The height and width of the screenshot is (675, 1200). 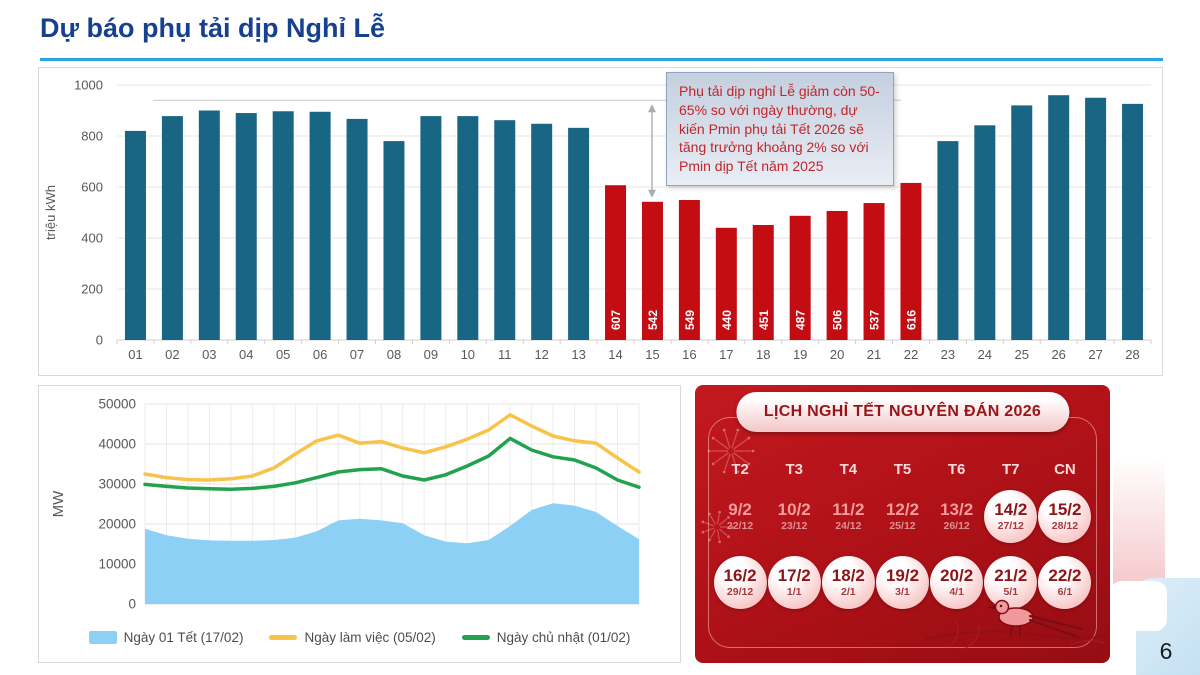 I want to click on calendar-cell-10-2: 10/2 23/12, so click(x=794, y=516).